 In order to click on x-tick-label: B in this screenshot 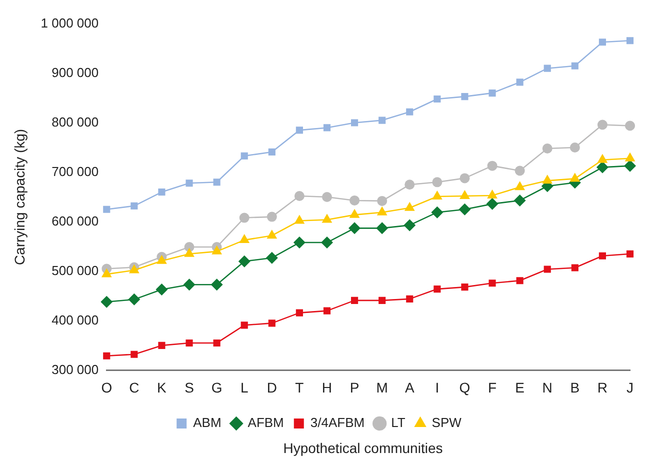, I will do `click(575, 387)`.